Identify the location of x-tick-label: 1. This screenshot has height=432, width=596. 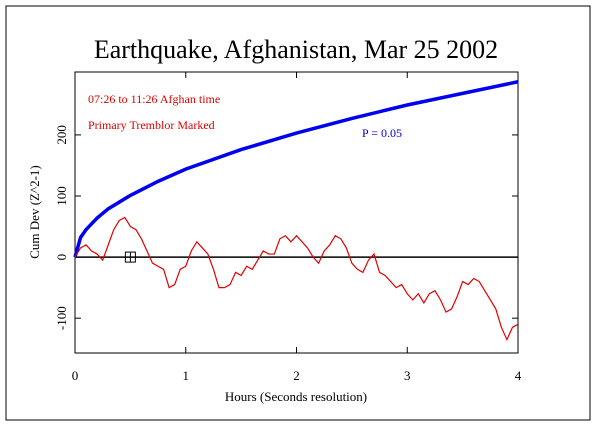
(186, 375).